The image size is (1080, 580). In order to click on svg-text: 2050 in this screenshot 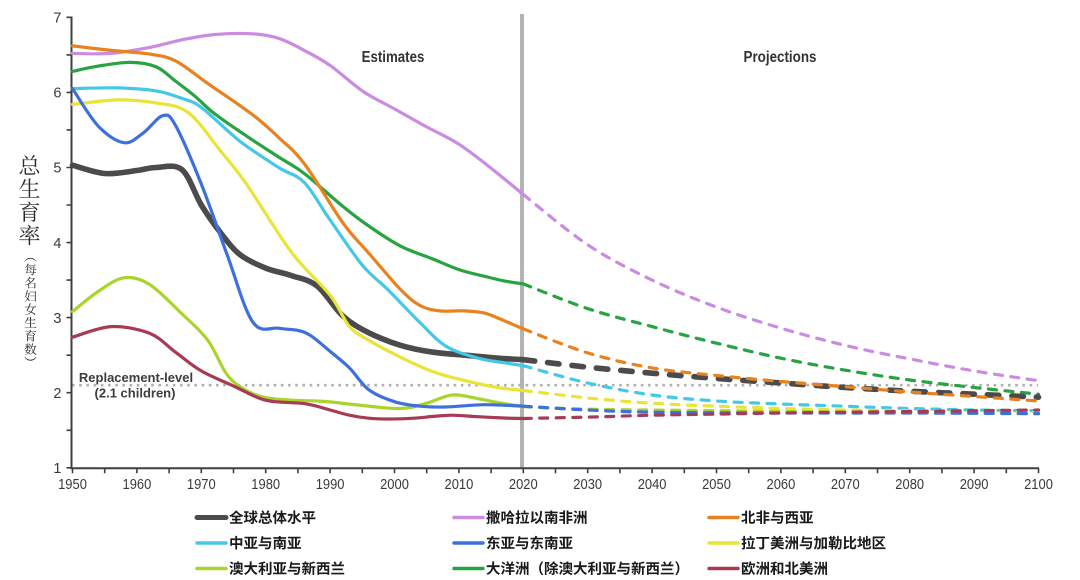, I will do `click(716, 485)`.